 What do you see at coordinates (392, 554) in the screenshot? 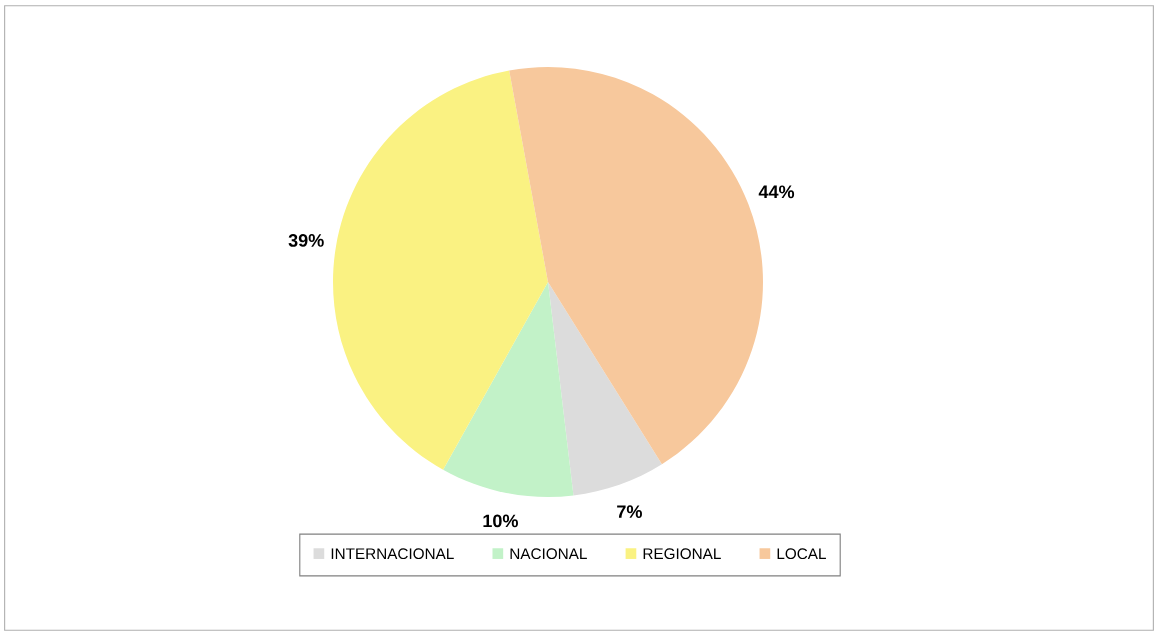
I see `legend-label: INTERNACIONAL` at bounding box center [392, 554].